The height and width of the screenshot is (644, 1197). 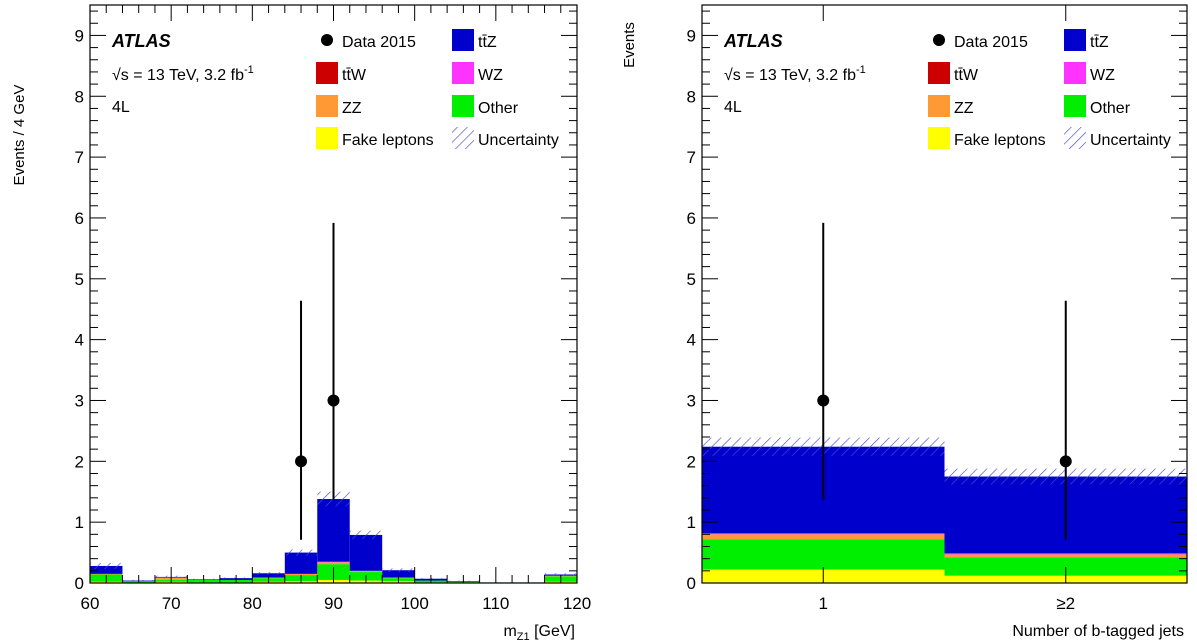 What do you see at coordinates (327, 73) in the screenshot?
I see `left-legend-ttw-swatch` at bounding box center [327, 73].